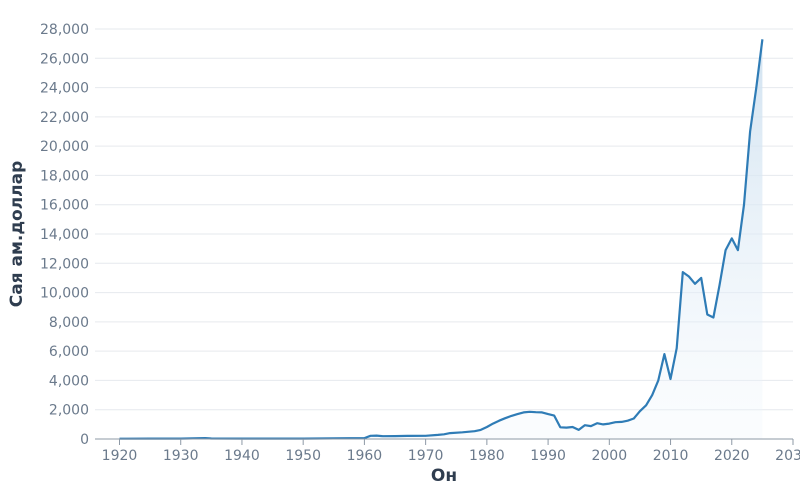 The width and height of the screenshot is (800, 500). What do you see at coordinates (64, 264) in the screenshot?
I see `y-tick-label: 12,000` at bounding box center [64, 264].